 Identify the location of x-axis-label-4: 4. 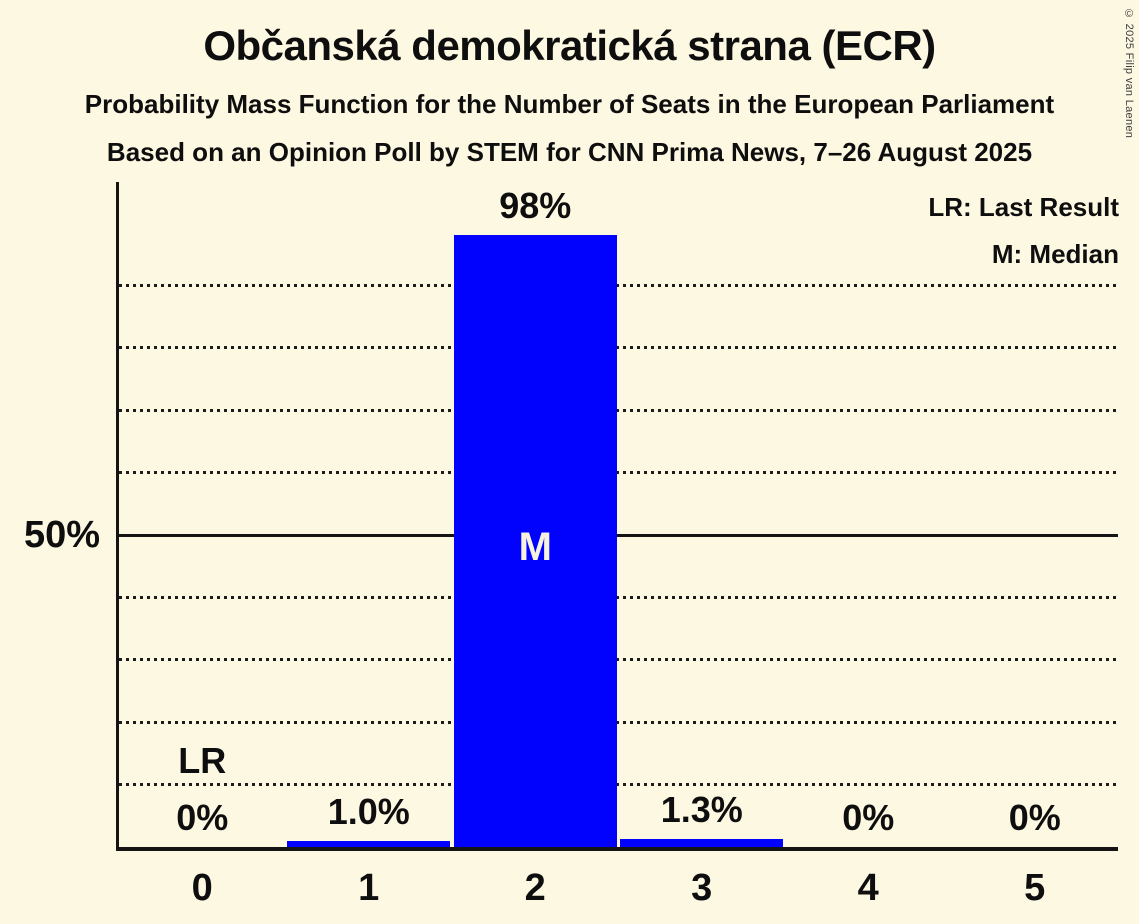
(868, 888).